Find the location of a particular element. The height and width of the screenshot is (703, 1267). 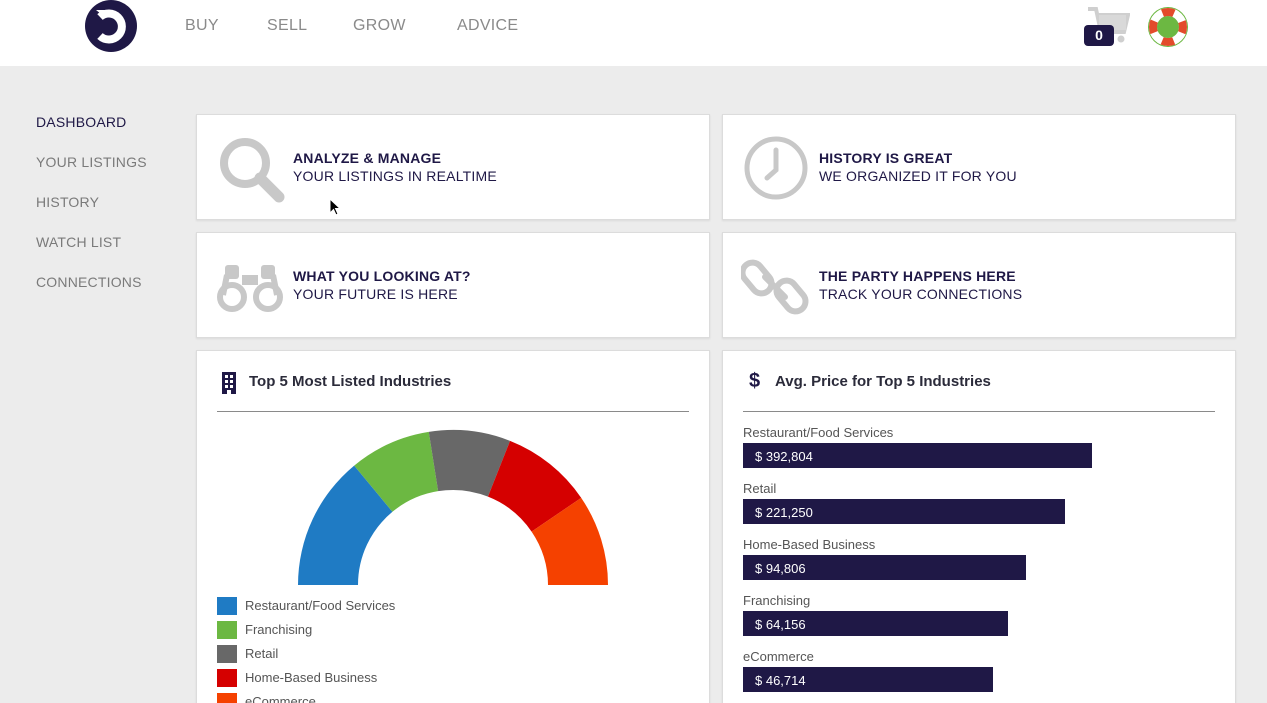

feature-subtitle: YOUR FUTURE IS HERE is located at coordinates (375, 294).